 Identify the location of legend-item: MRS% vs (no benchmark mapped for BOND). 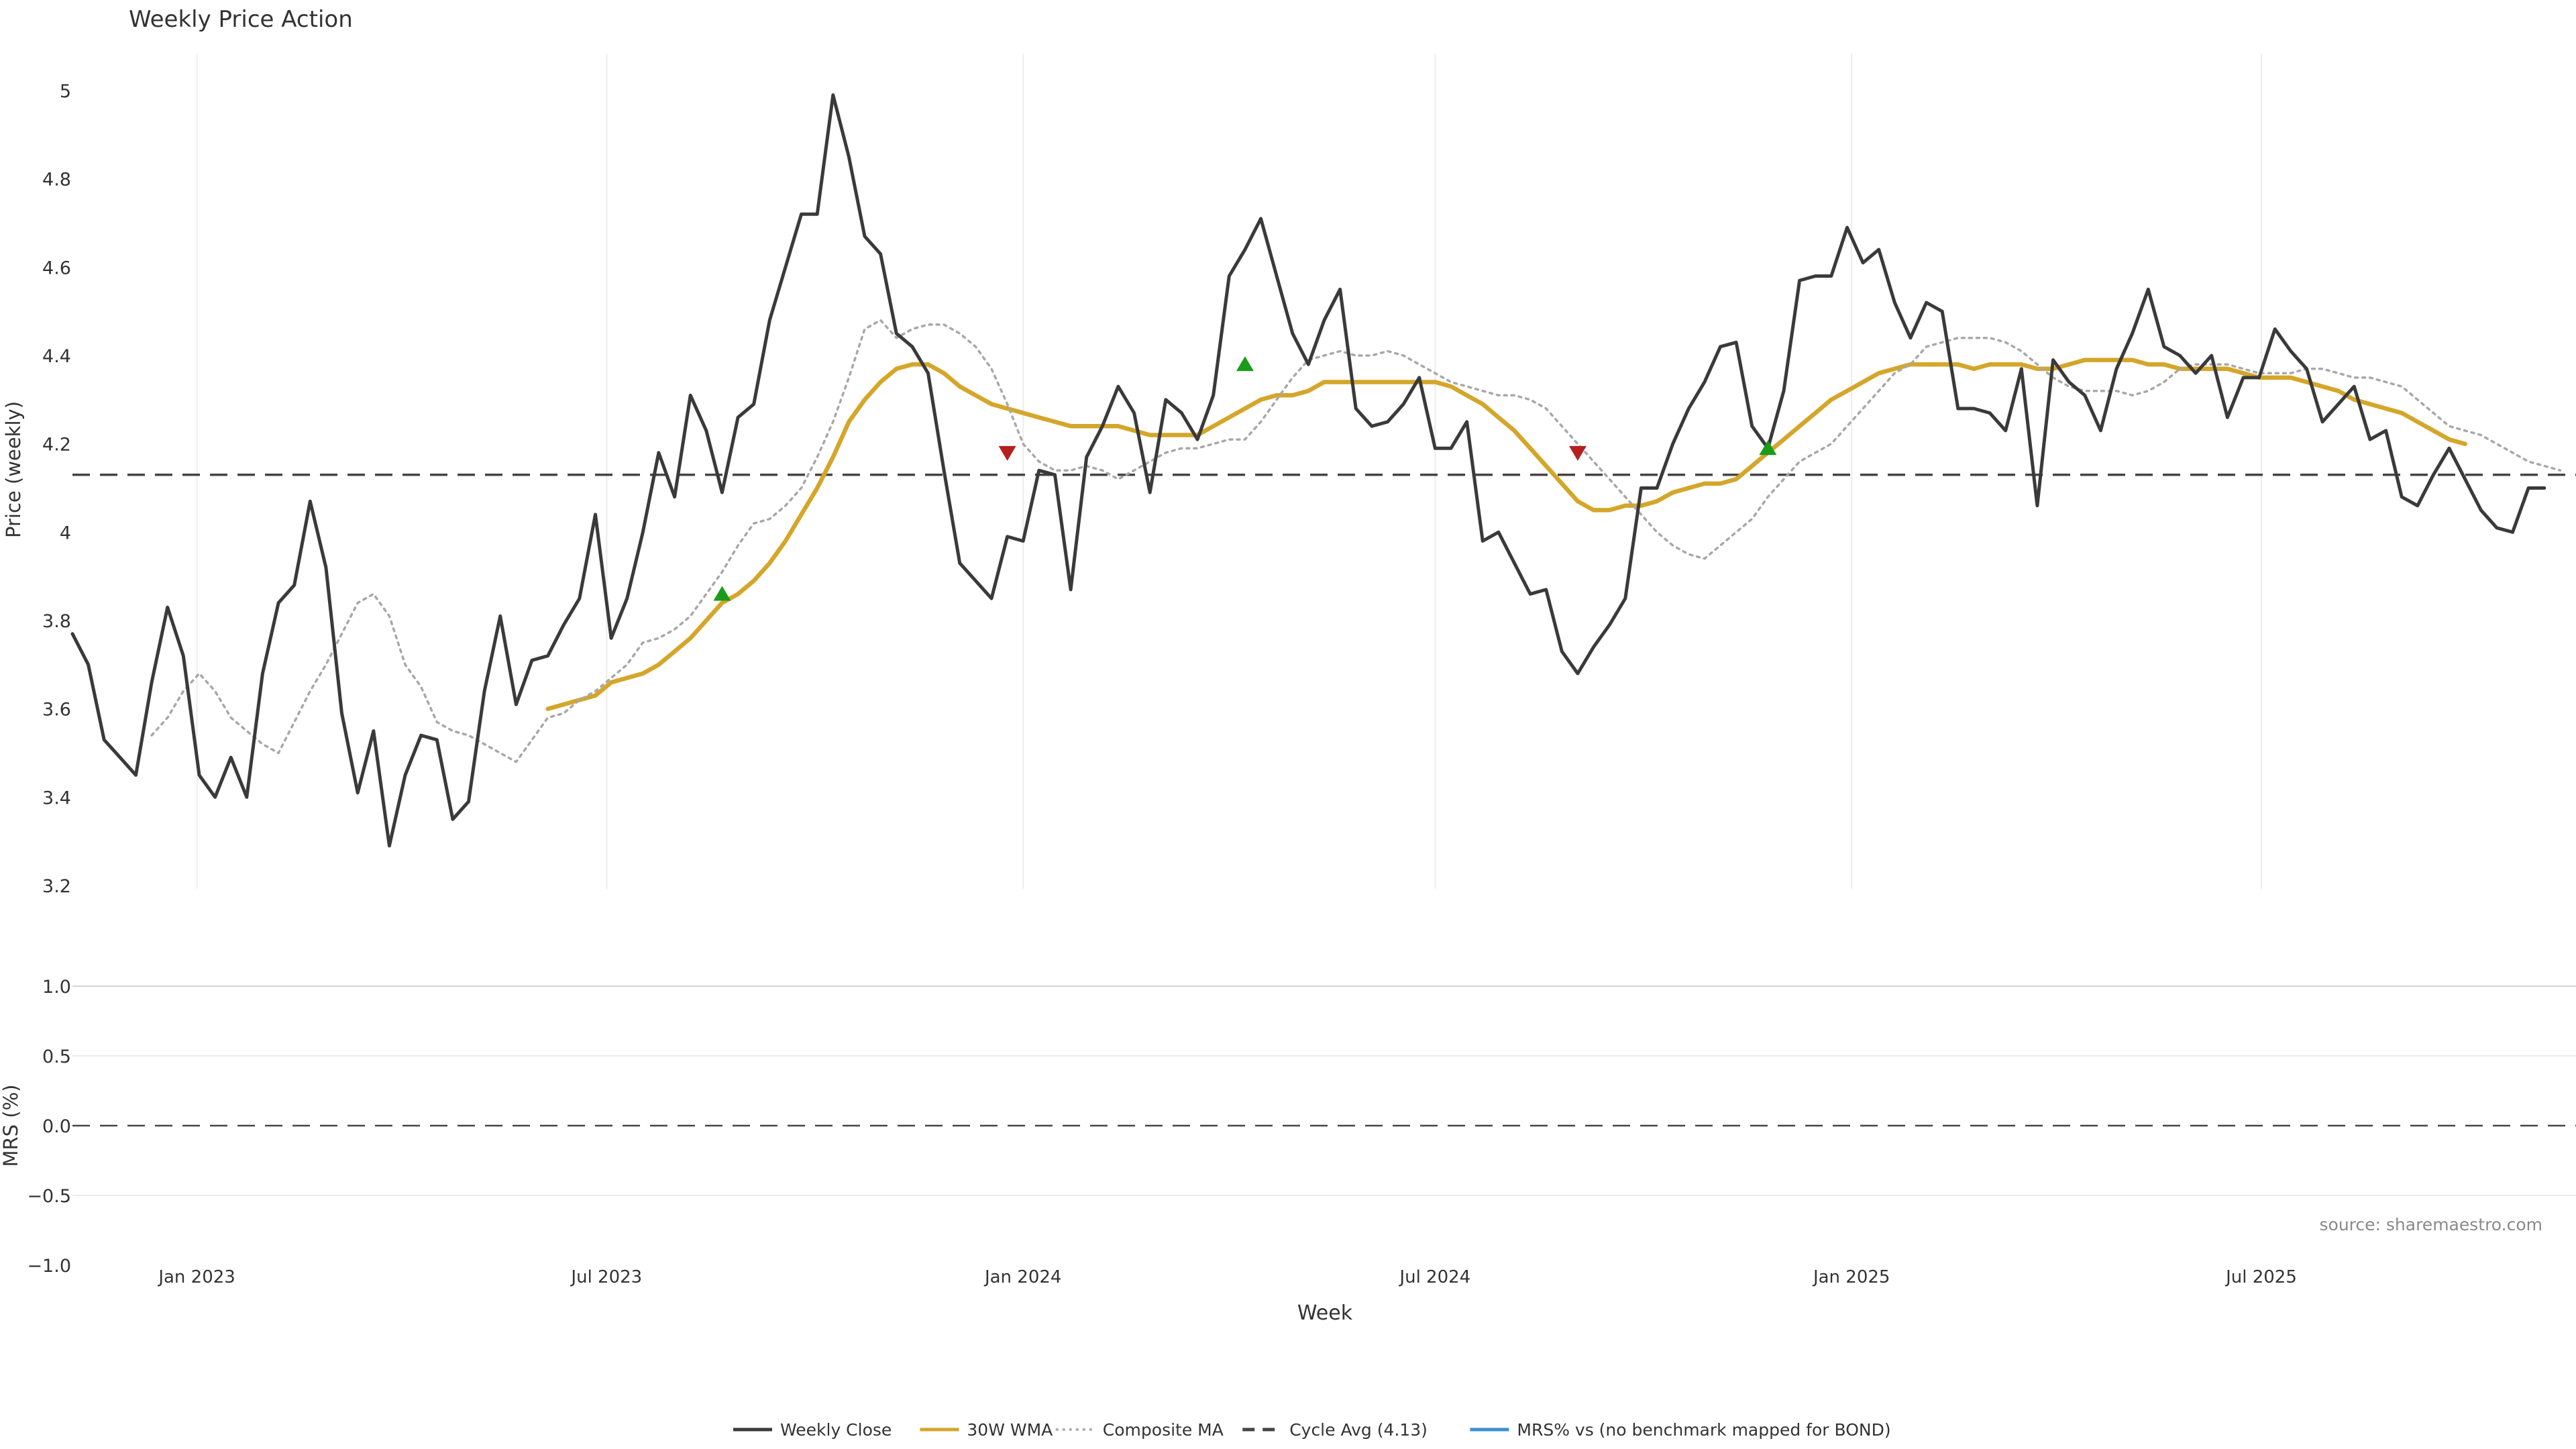
(1680, 1430).